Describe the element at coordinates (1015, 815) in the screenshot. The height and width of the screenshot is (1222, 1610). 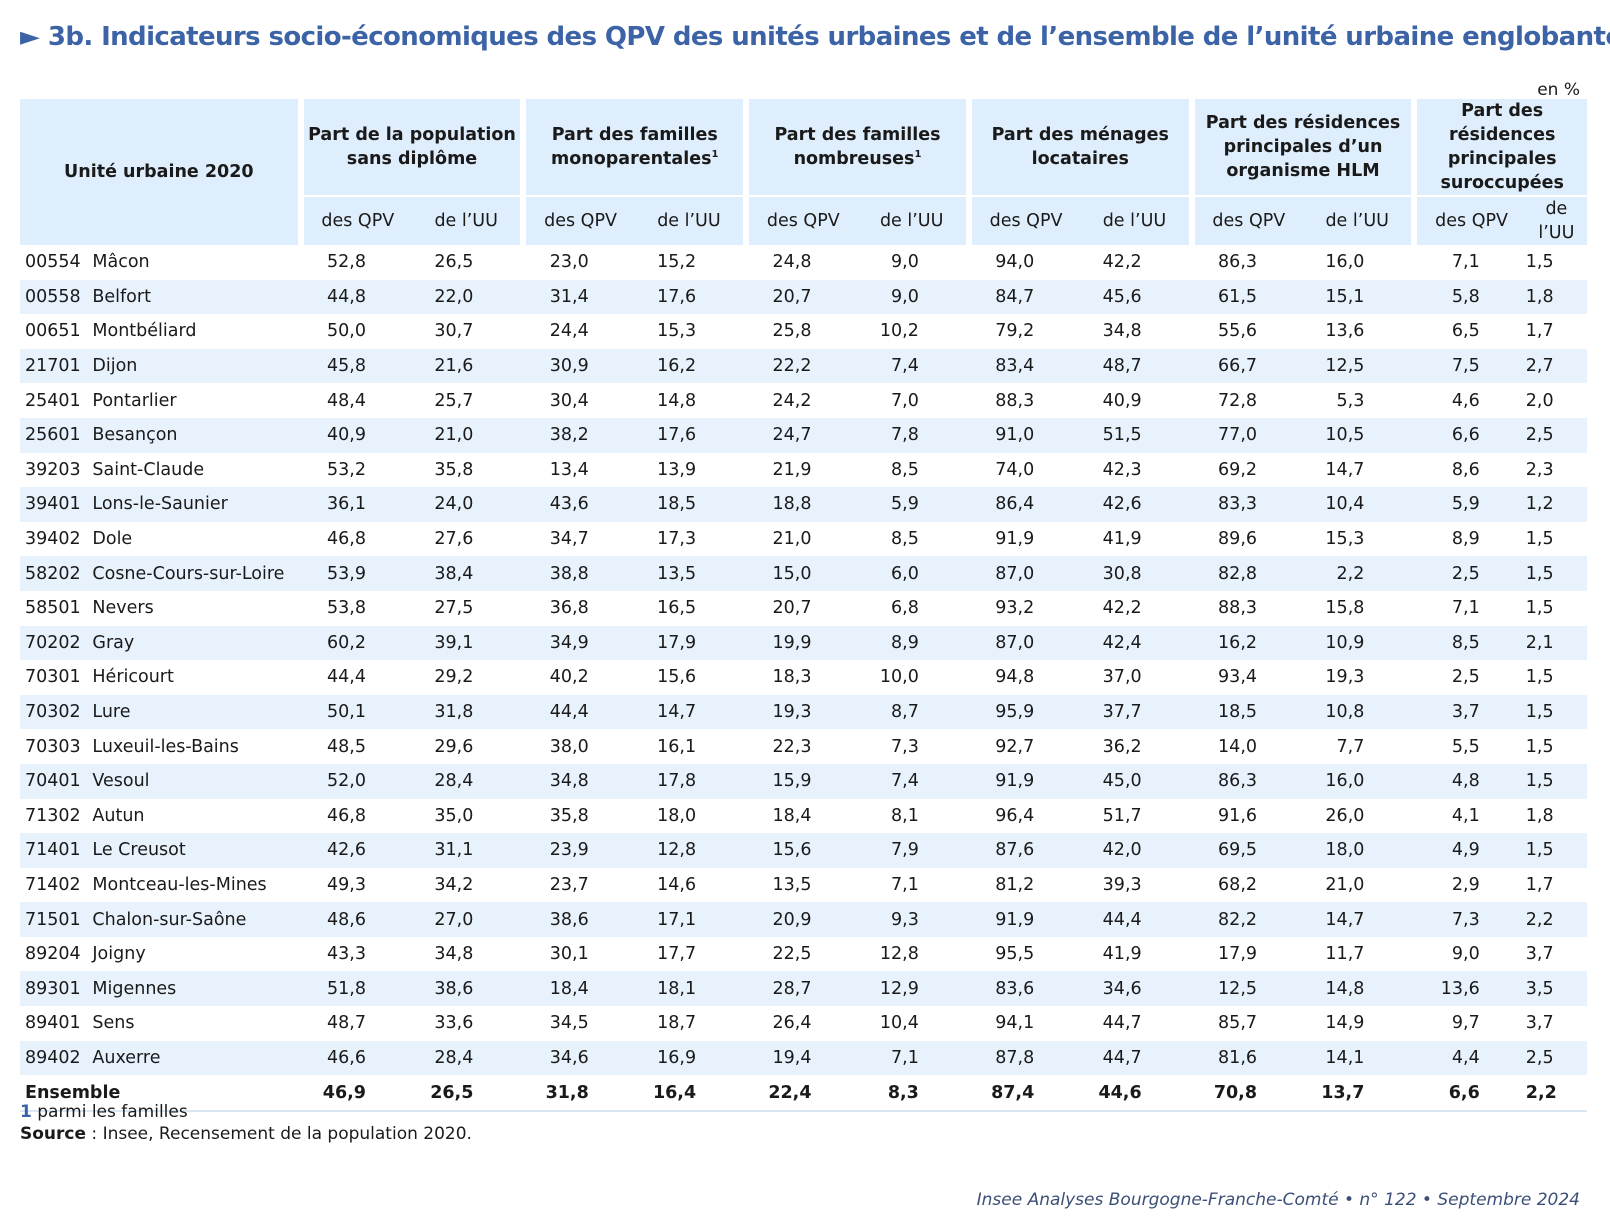
I see `value-qpv: 96,4` at that location.